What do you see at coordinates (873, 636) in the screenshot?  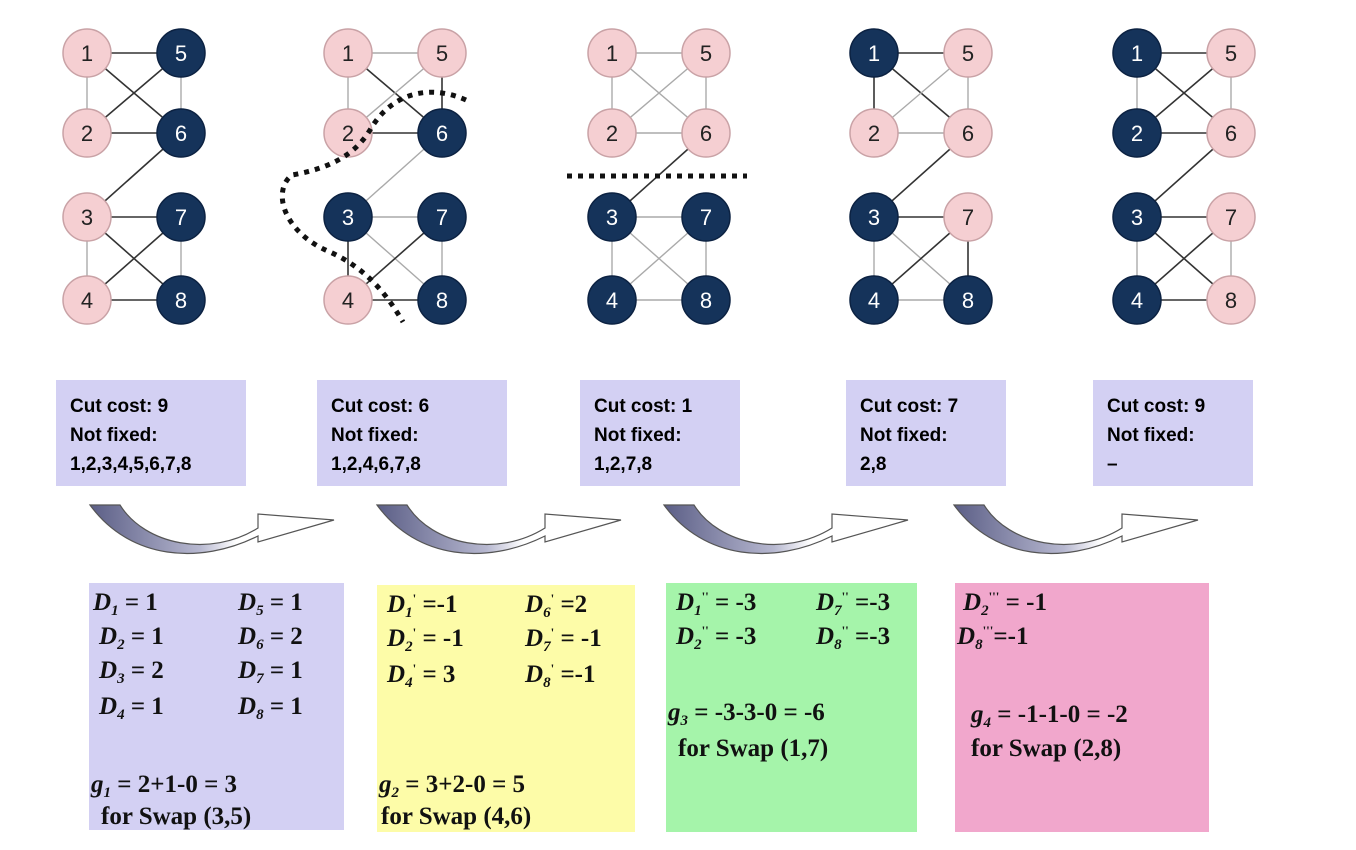 I see `d8-value: =-3` at bounding box center [873, 636].